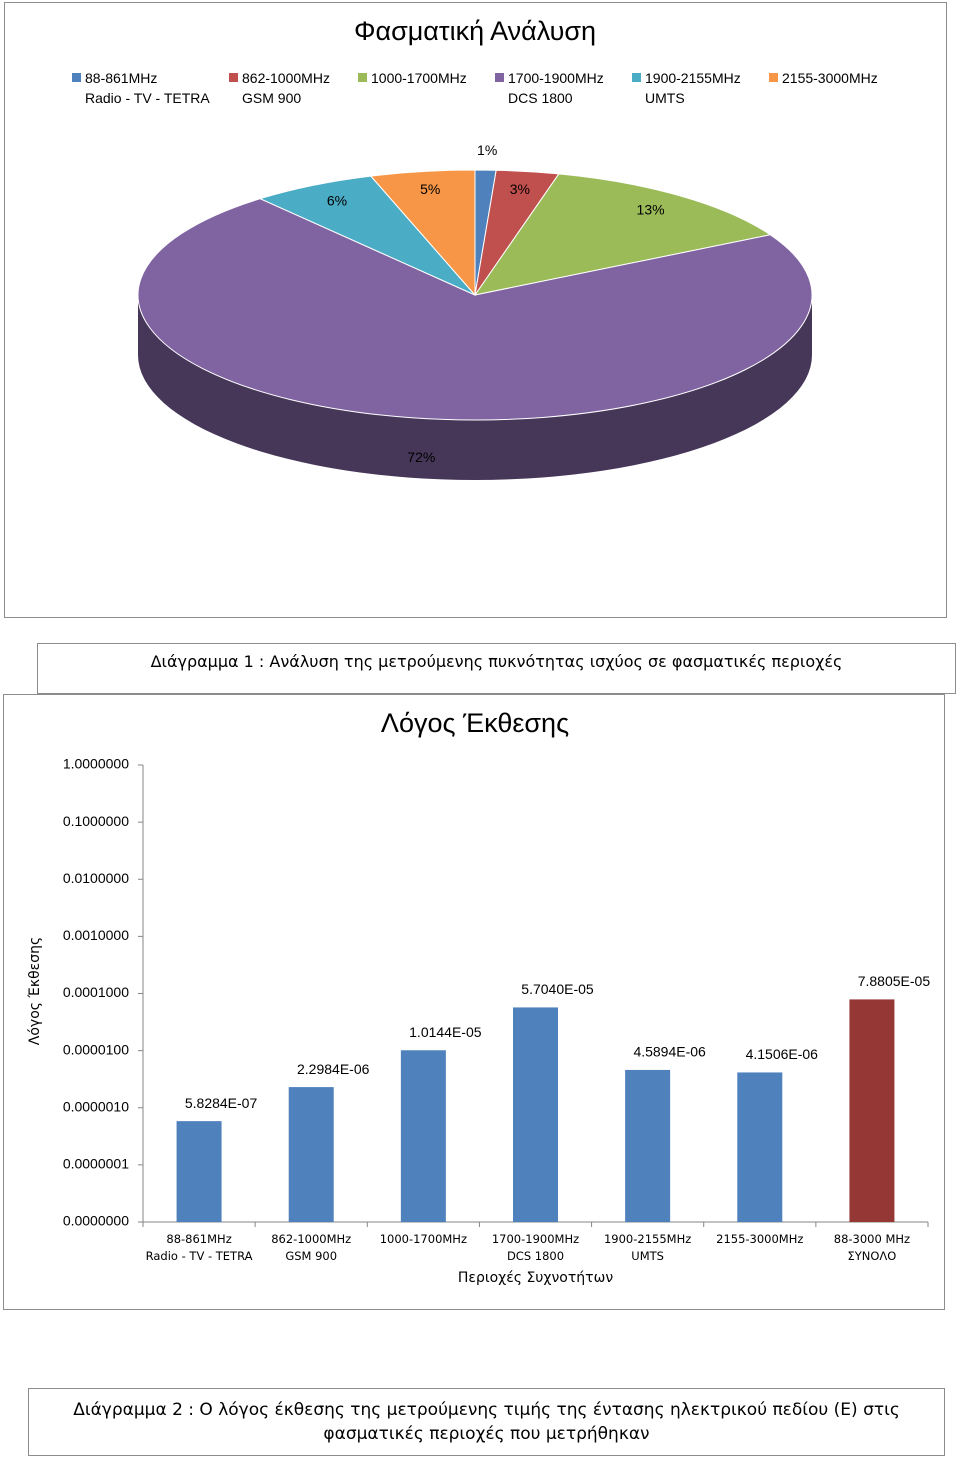 The height and width of the screenshot is (1458, 960). Describe the element at coordinates (430, 189) in the screenshot. I see `data-label: 5%` at that location.